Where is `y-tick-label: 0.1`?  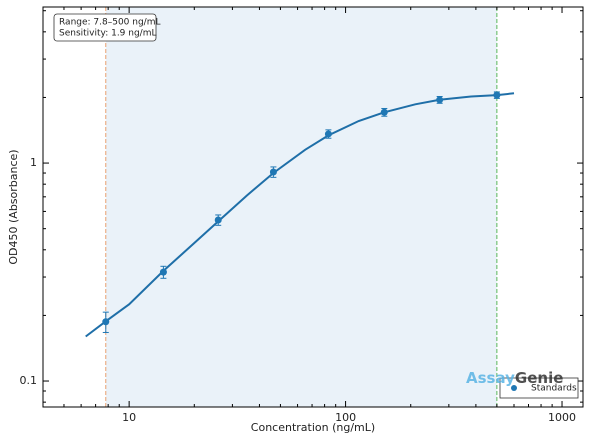
y-tick-label: 0.1 is located at coordinates (29, 380).